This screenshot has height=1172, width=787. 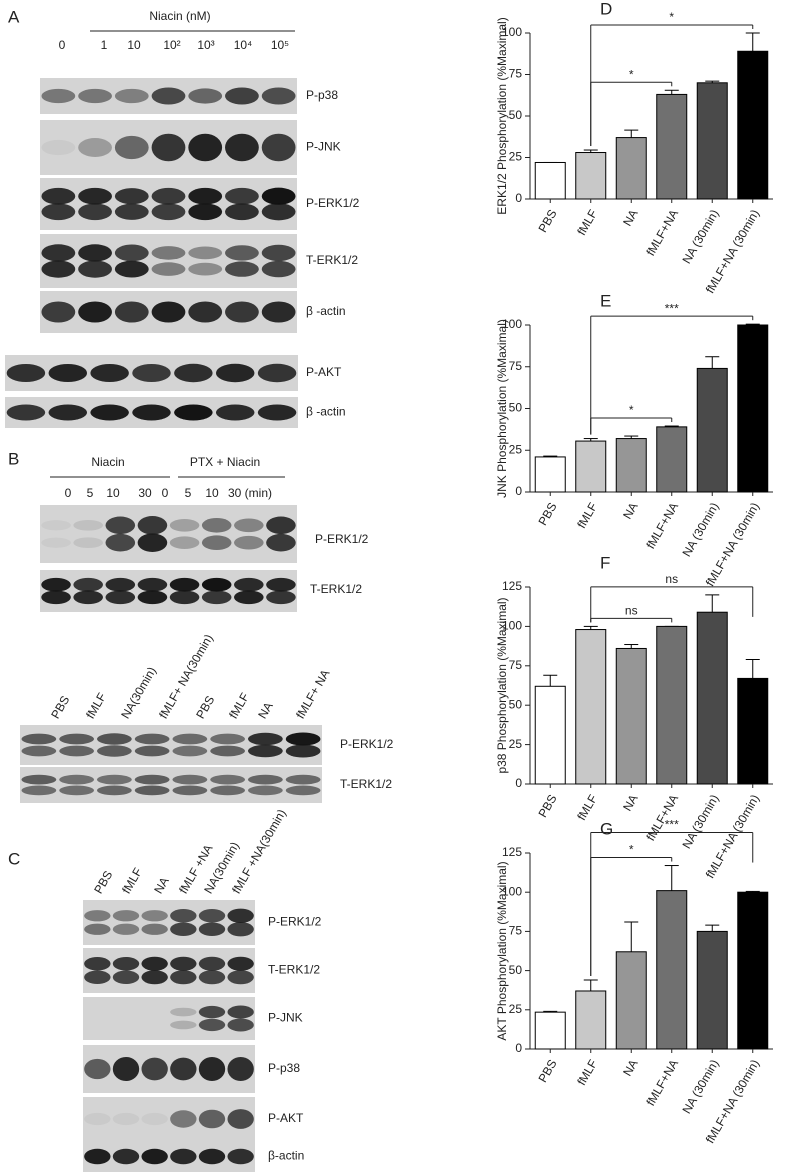 I want to click on significance: *, so click(x=631, y=850).